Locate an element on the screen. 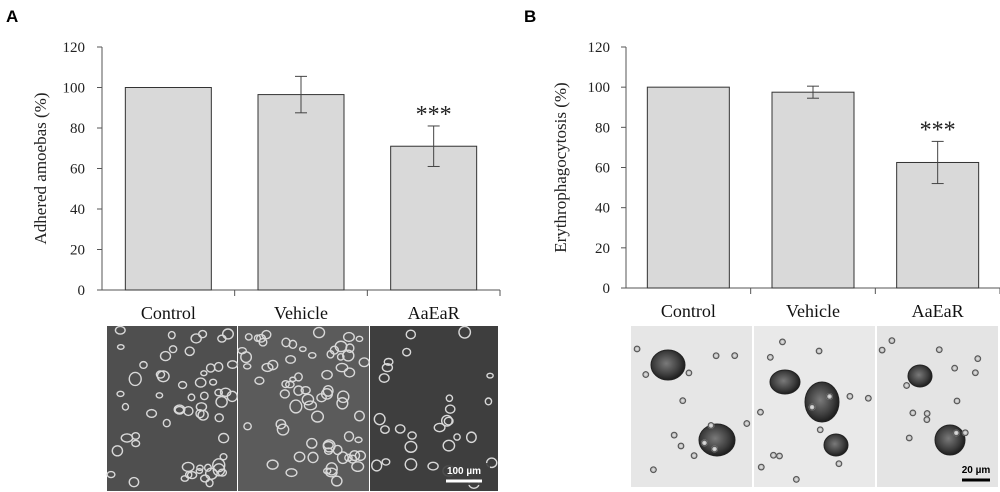 The image size is (1000, 492). panel-b-micrographs: 20 µm is located at coordinates (814, 406).